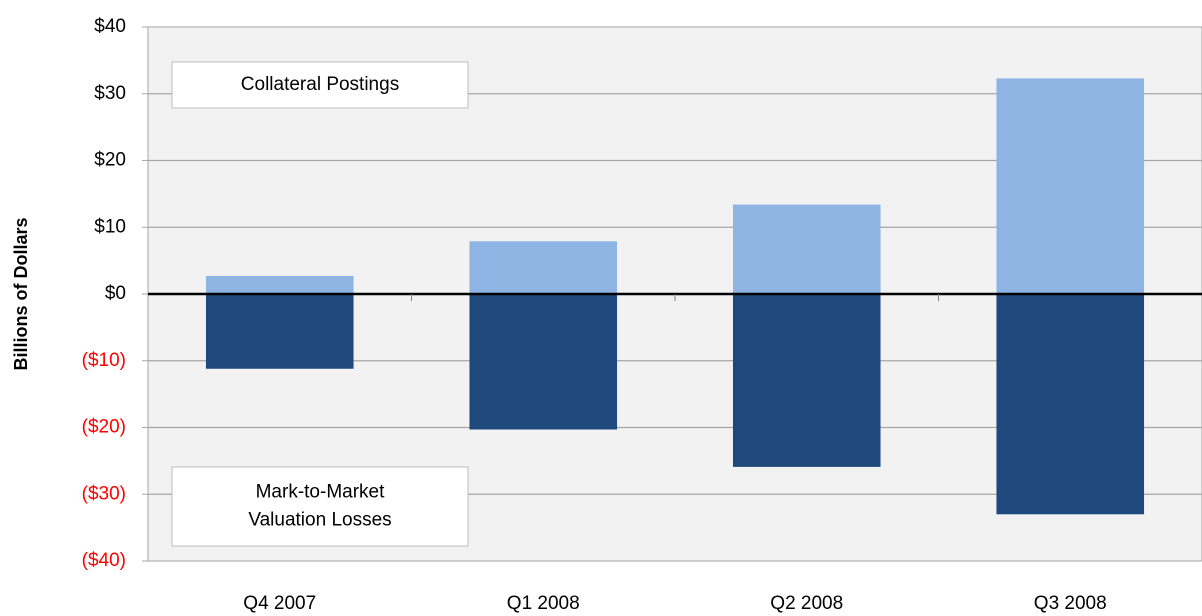 The height and width of the screenshot is (616, 1202). What do you see at coordinates (321, 492) in the screenshot?
I see `annotation: Mark-to-Market` at bounding box center [321, 492].